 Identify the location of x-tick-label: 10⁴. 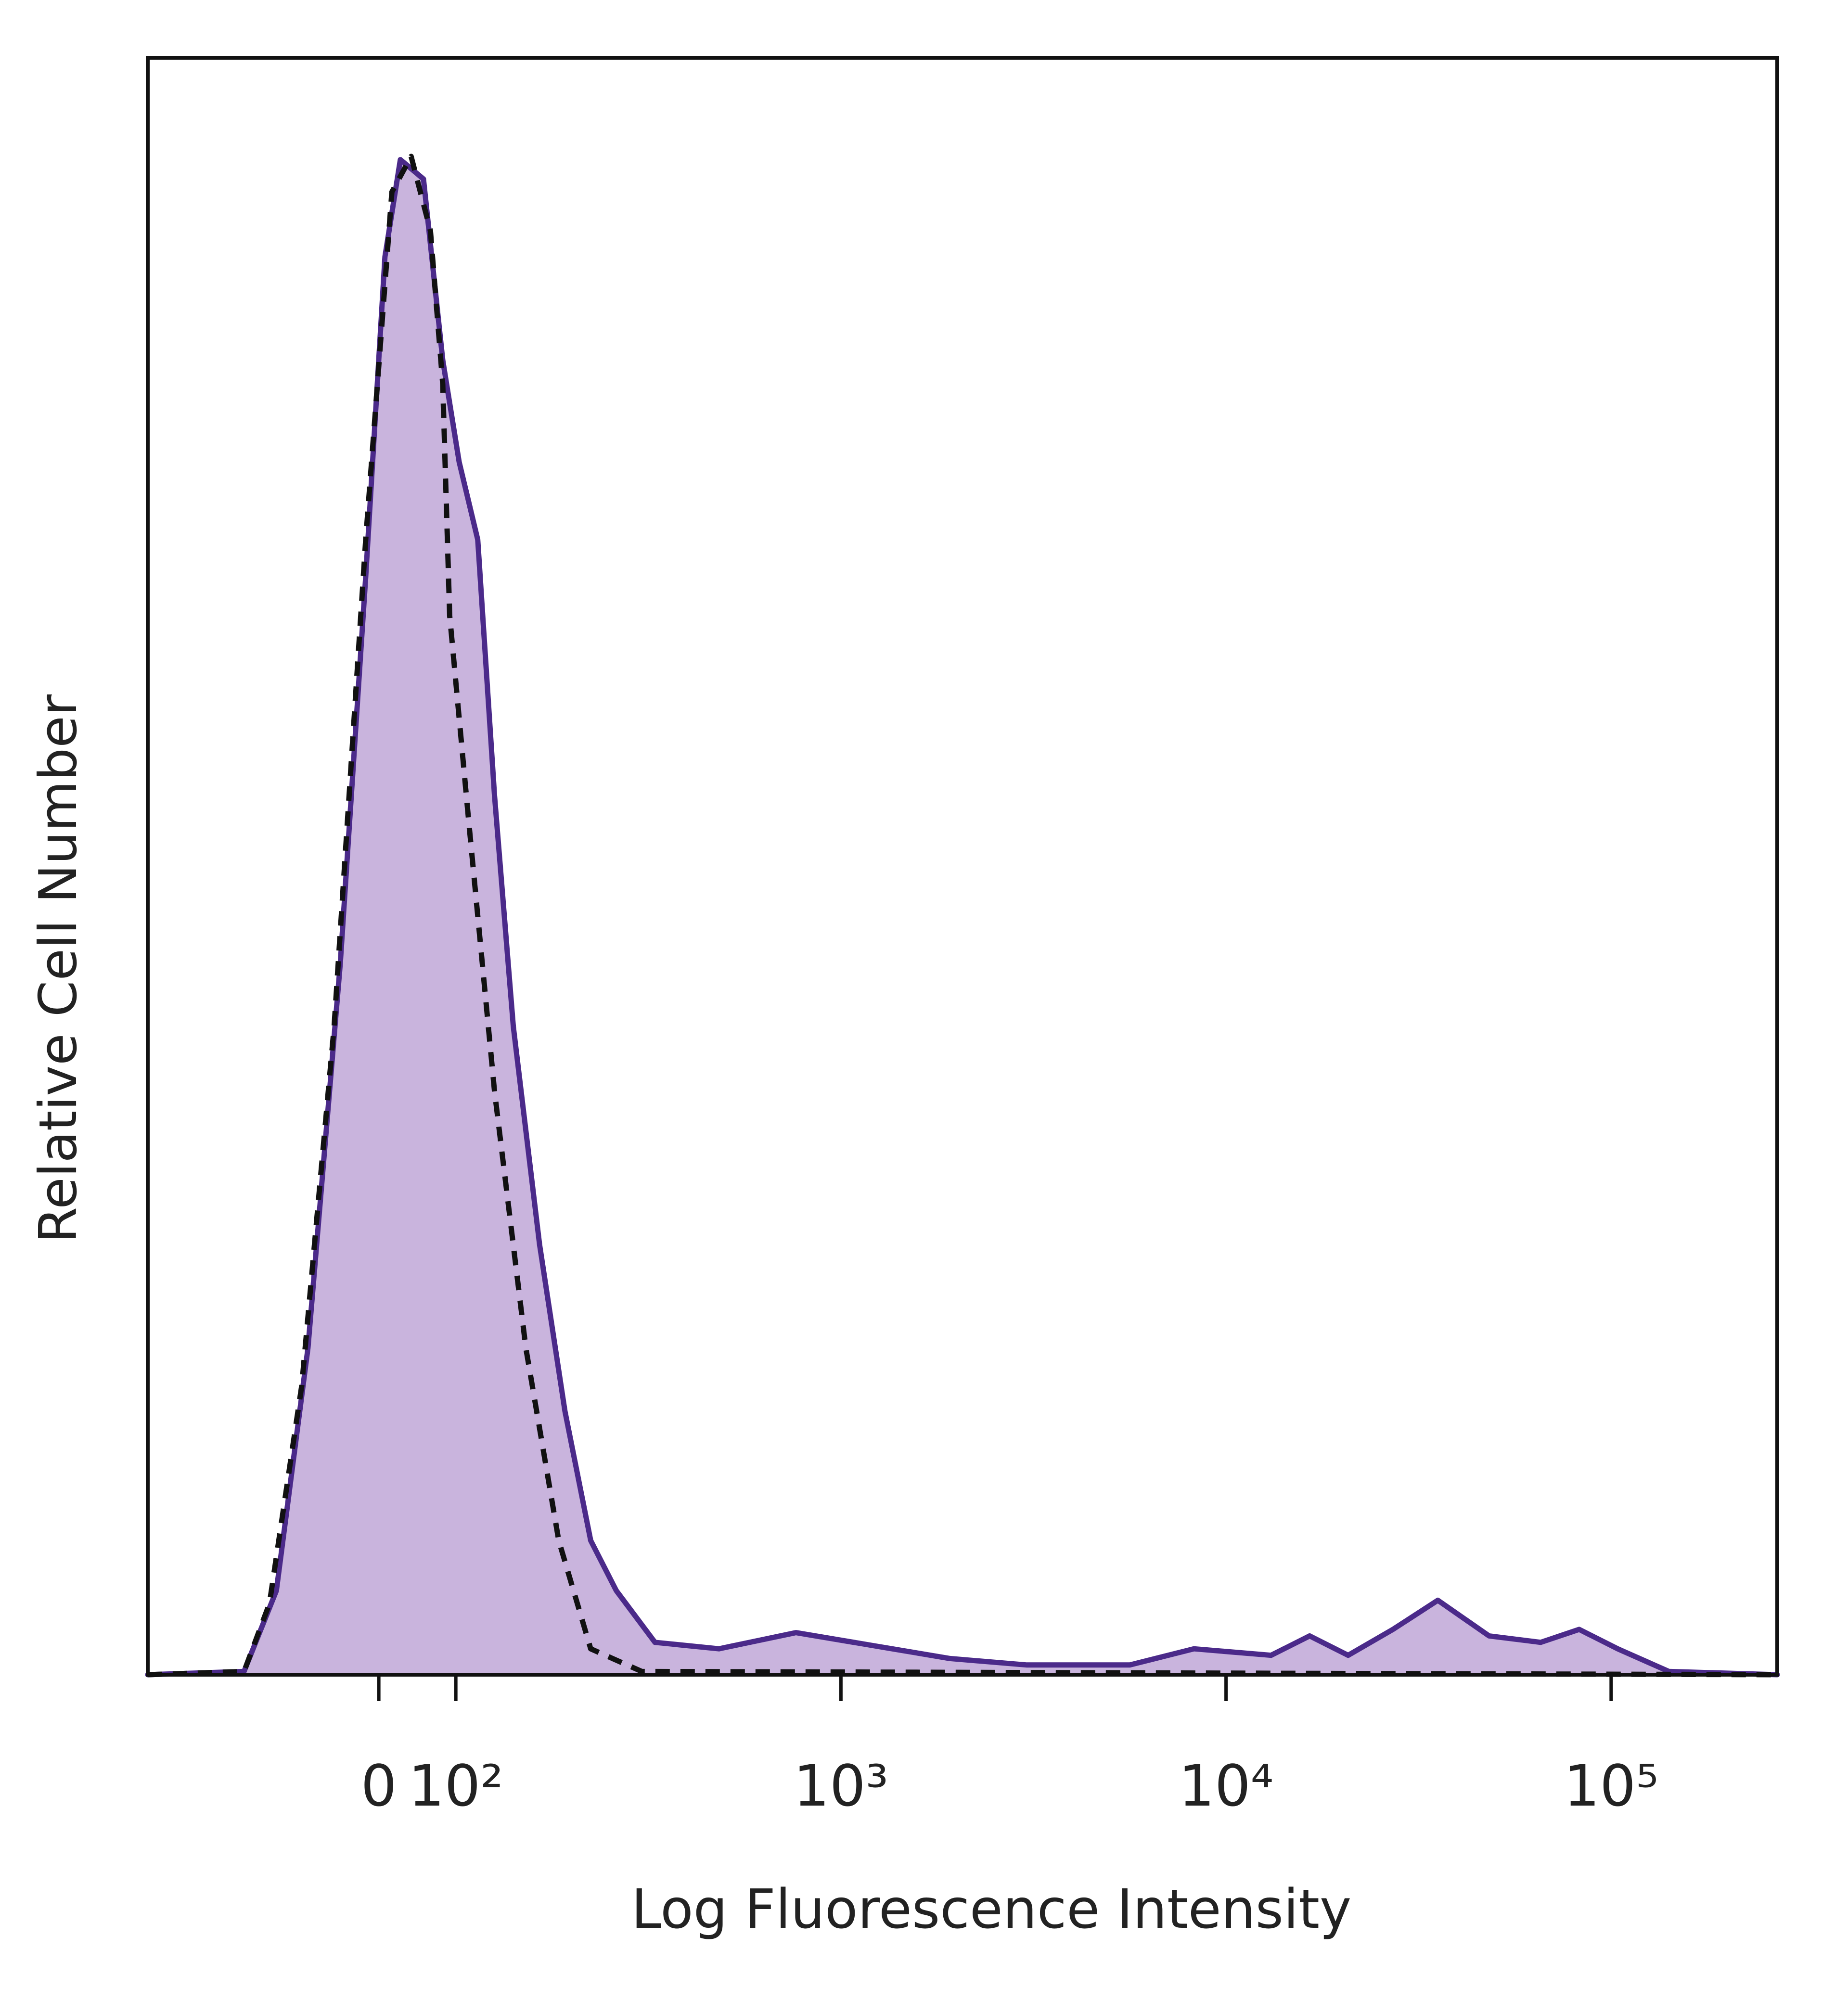
(1226, 1786).